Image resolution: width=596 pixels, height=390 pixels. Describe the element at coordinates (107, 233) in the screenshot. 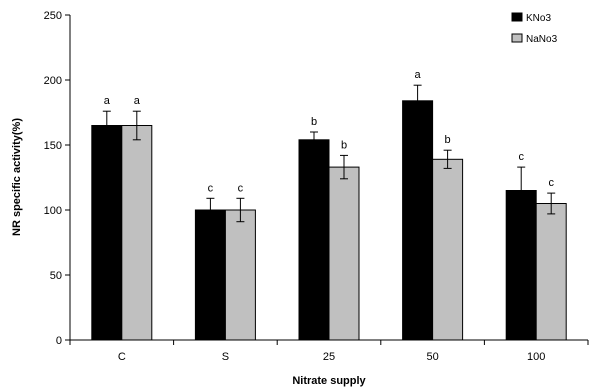

I see `bar-kno3-C` at that location.